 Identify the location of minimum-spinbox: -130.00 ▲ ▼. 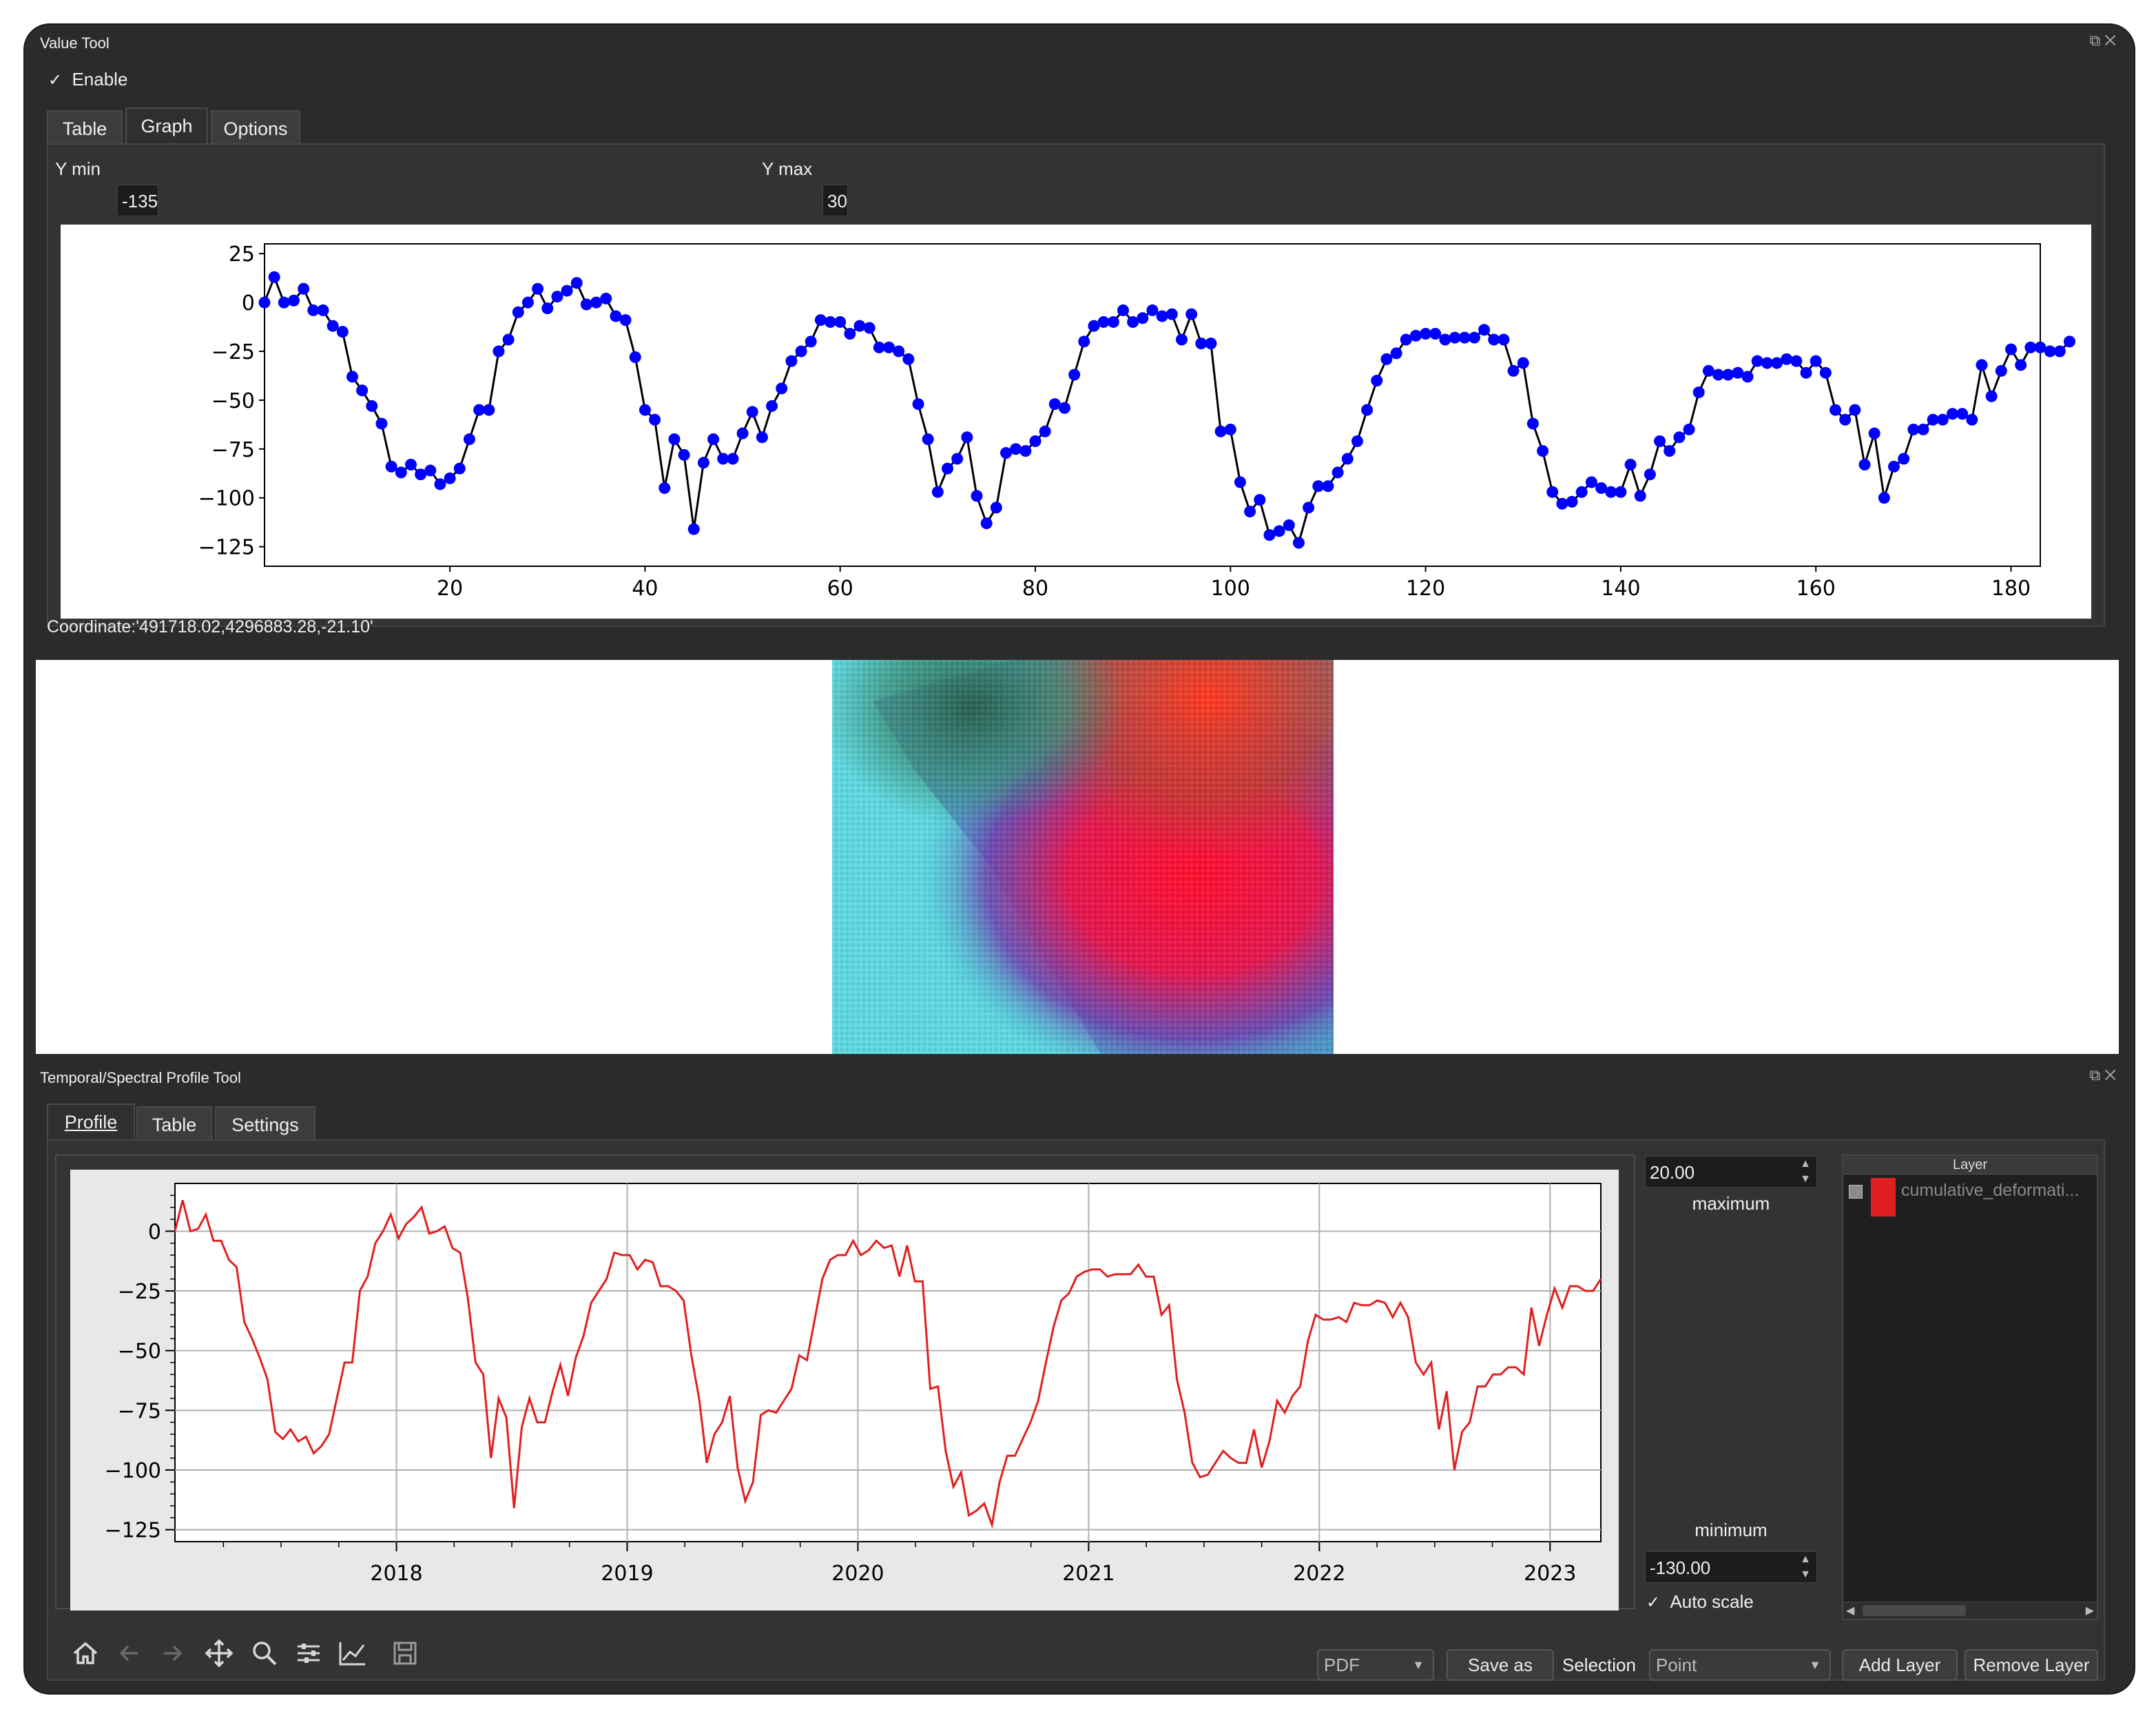
(1731, 1567).